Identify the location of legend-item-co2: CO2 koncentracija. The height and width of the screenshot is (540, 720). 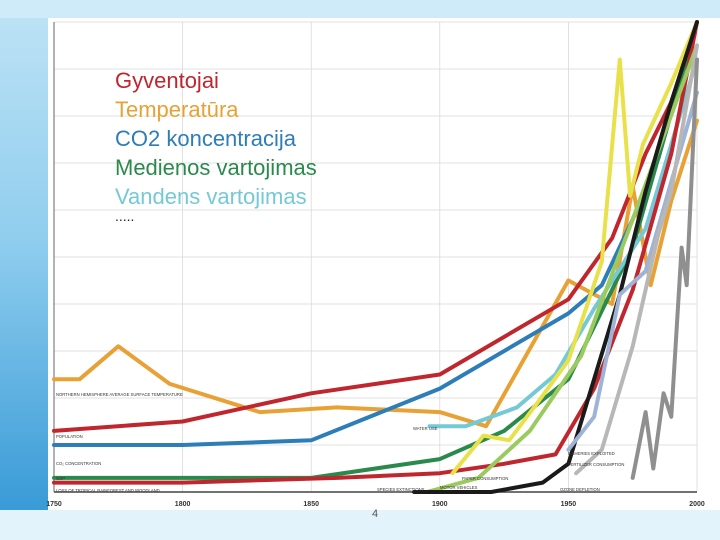
(205, 138).